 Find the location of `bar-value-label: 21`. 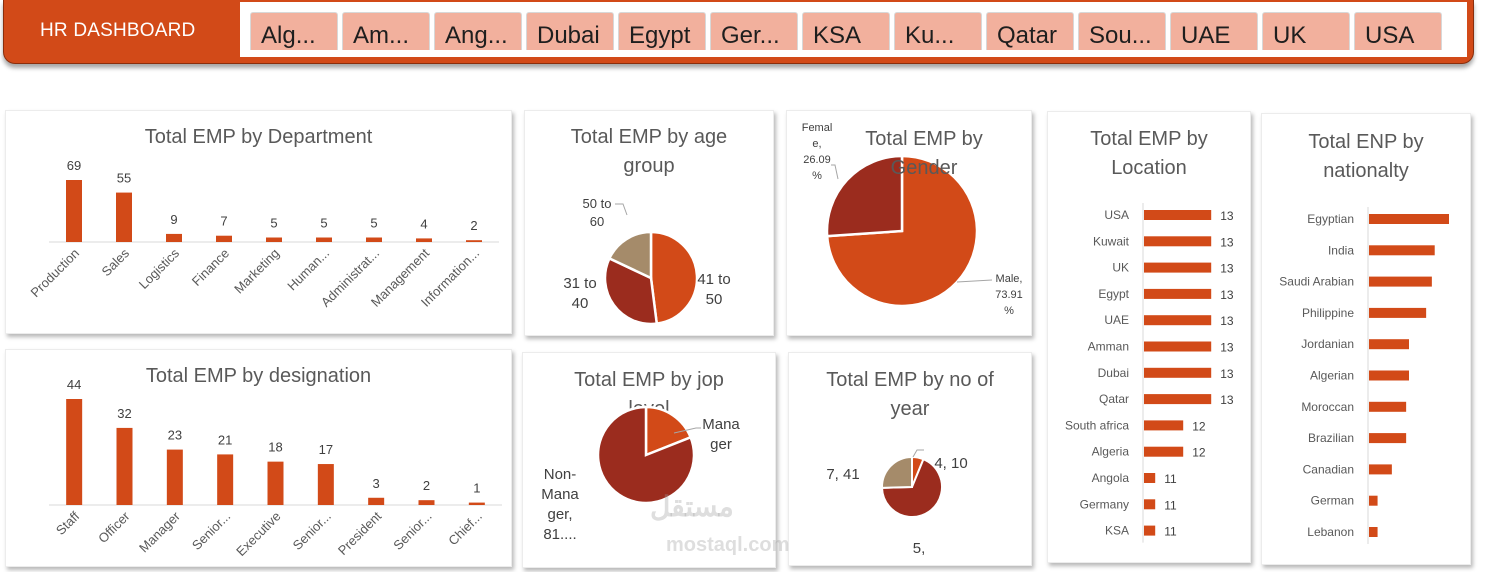

bar-value-label: 21 is located at coordinates (225, 439).